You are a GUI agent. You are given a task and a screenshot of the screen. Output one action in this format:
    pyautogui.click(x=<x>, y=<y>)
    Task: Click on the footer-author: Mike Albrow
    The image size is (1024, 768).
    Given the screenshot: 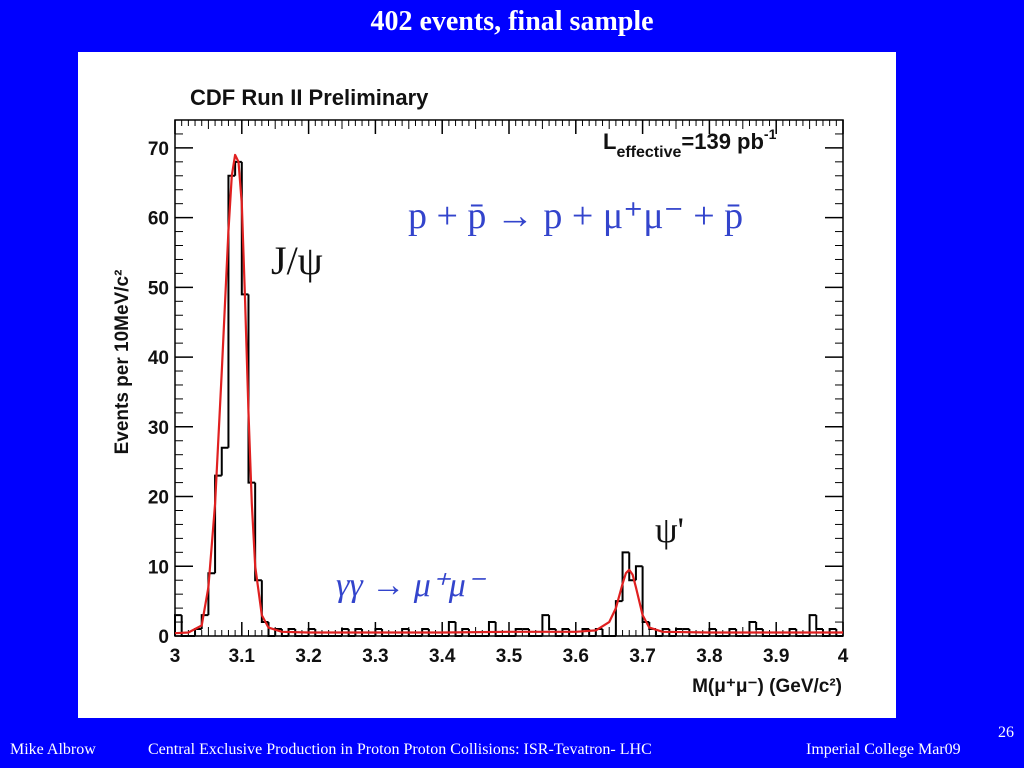 What is the action you would take?
    pyautogui.click(x=53, y=749)
    